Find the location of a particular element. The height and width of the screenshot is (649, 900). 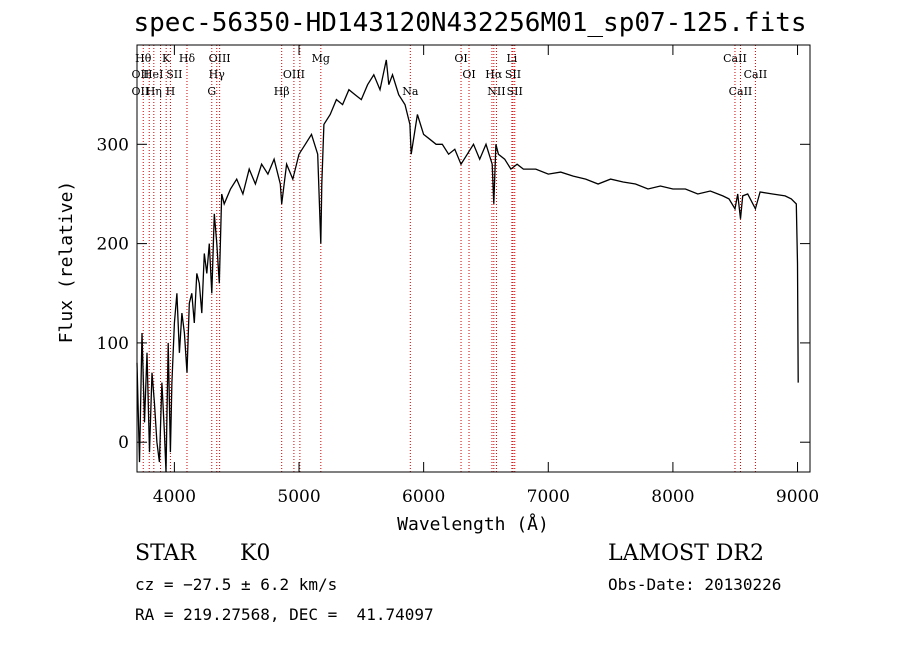

line-label: Hη is located at coordinates (154, 91).